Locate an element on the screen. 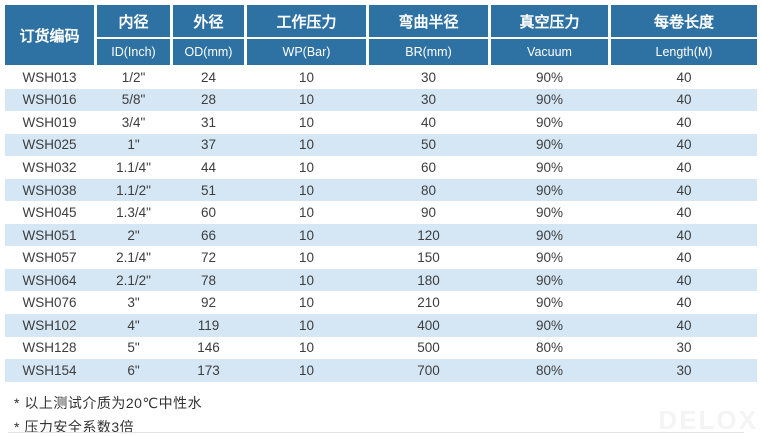 This screenshot has width=762, height=436. table-row: WSH076 3" 92 10 210 90% 40 is located at coordinates (381, 303).